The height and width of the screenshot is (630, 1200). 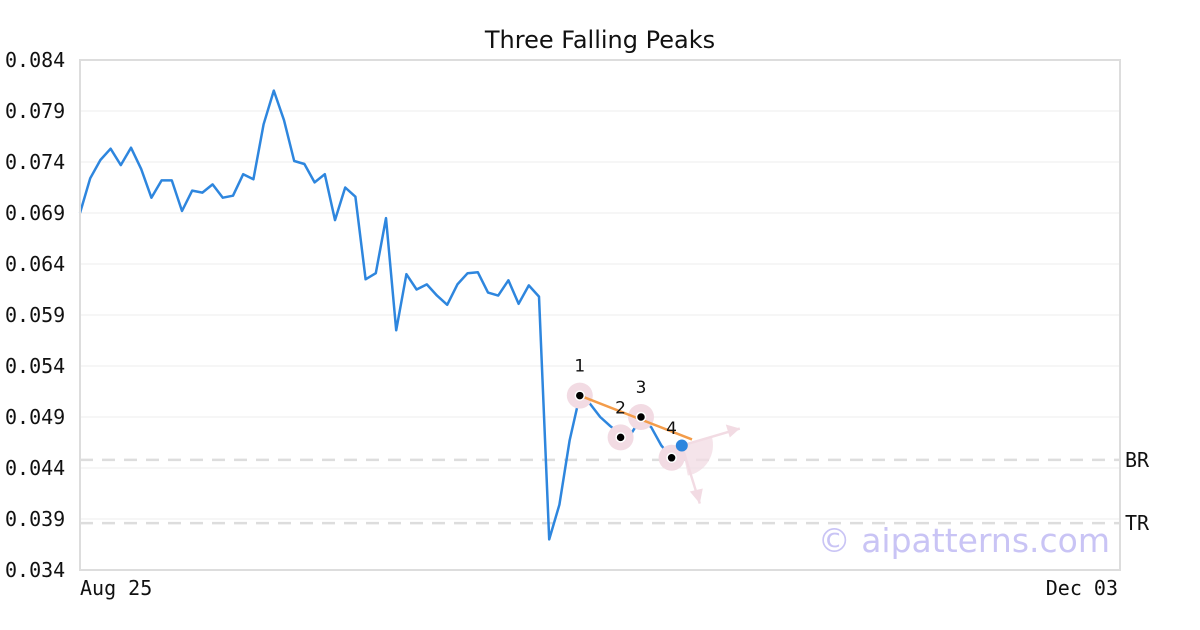 I want to click on y-tick-label: 0.049, so click(x=35, y=417).